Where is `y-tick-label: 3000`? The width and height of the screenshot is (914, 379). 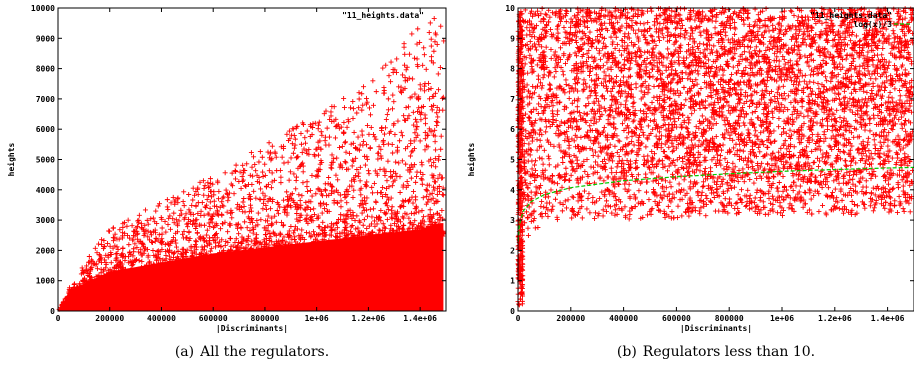 y-tick-label: 3000 is located at coordinates (45, 220).